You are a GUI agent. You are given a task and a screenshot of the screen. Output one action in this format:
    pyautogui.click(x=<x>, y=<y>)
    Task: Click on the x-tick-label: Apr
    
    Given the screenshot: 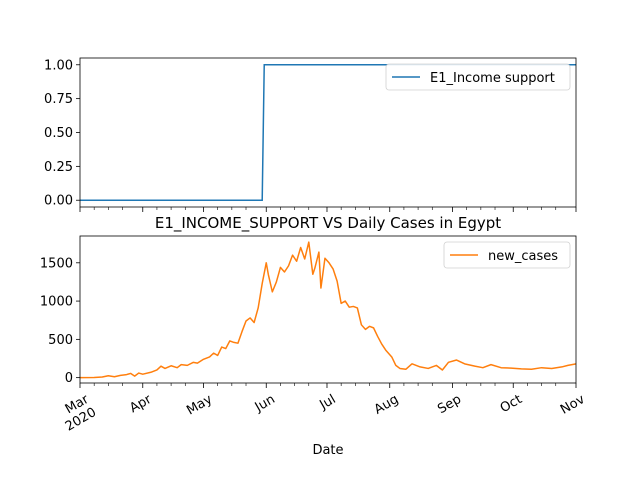 What is the action you would take?
    pyautogui.click(x=141, y=404)
    